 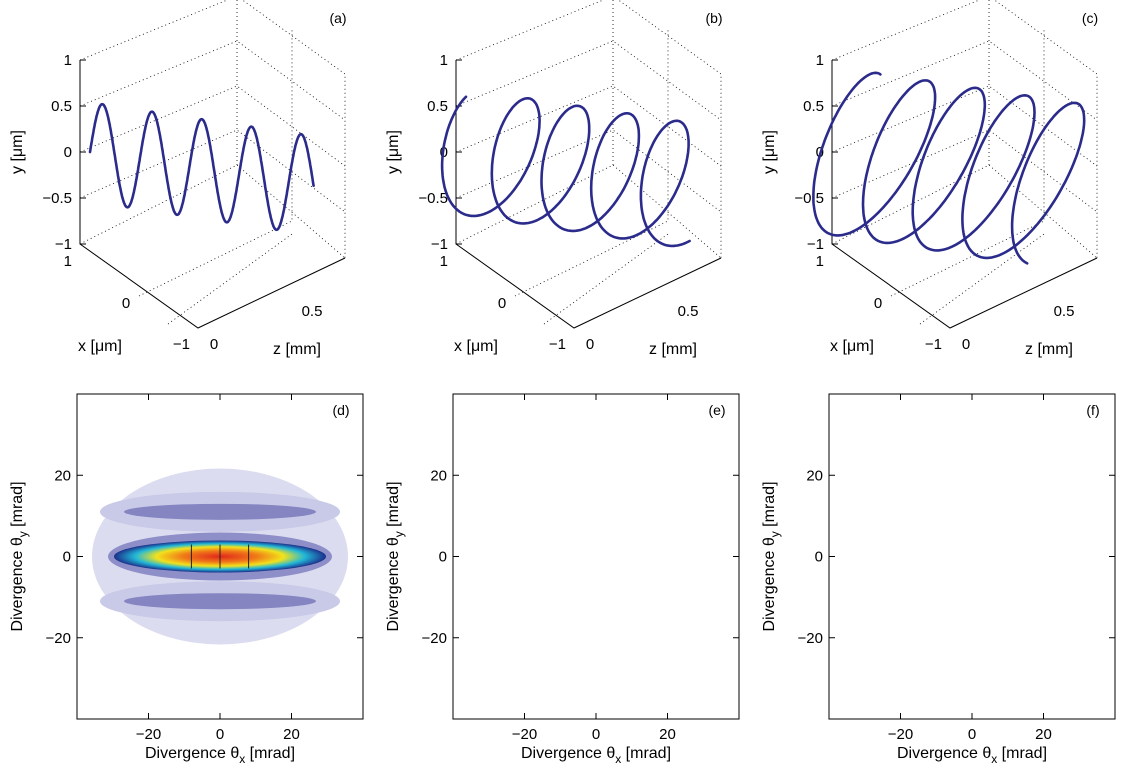 What do you see at coordinates (911, 471) in the screenshot?
I see `hotspot` at bounding box center [911, 471].